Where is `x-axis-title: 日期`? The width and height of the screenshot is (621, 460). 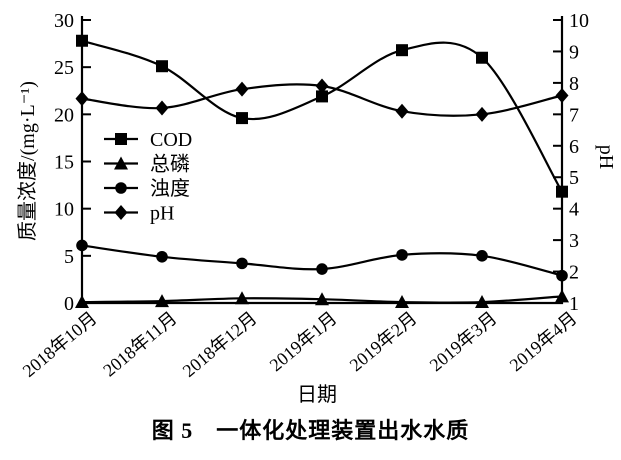 x-axis-title: 日期 is located at coordinates (317, 395).